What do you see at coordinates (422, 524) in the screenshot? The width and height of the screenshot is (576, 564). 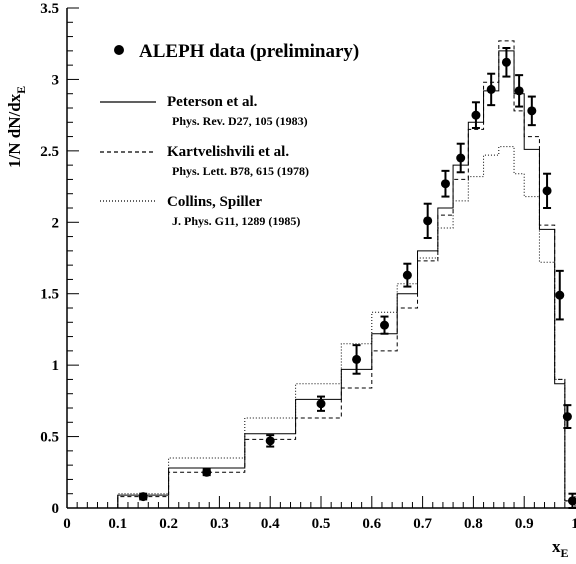 I see `x-tick-label: 0.7` at bounding box center [422, 524].